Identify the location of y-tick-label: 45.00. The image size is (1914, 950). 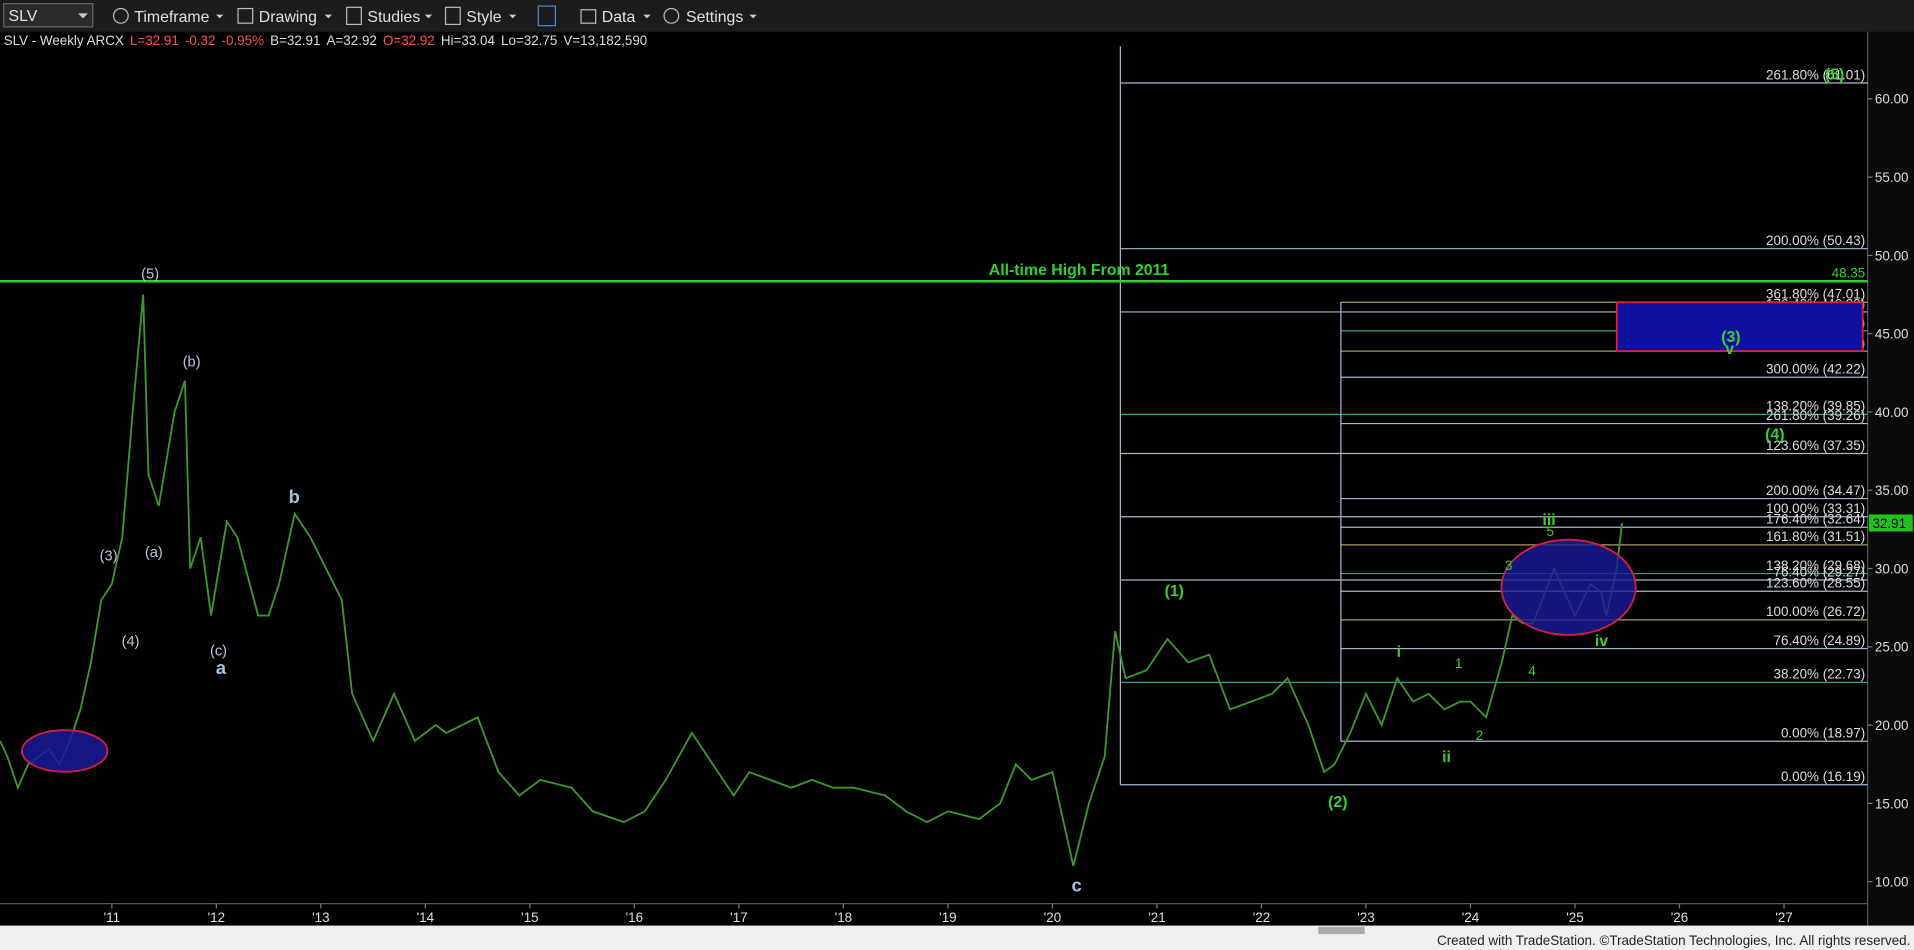
(1892, 334).